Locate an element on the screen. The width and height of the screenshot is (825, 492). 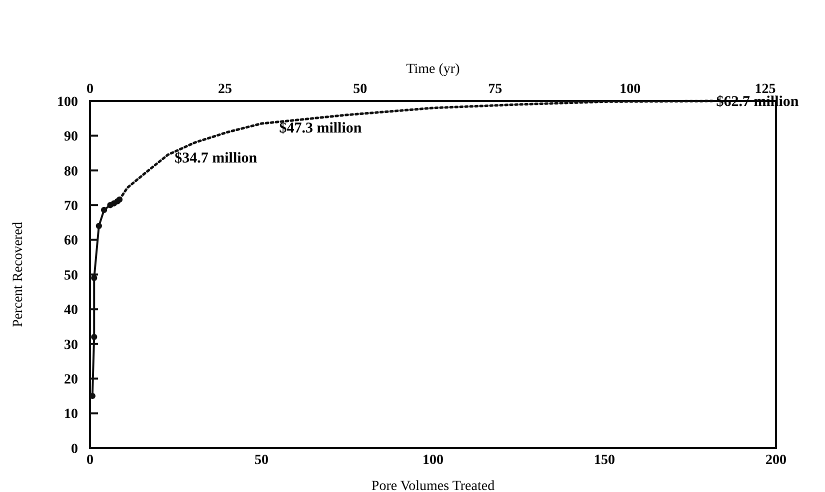
x2-tick-label: 25 is located at coordinates (225, 89).